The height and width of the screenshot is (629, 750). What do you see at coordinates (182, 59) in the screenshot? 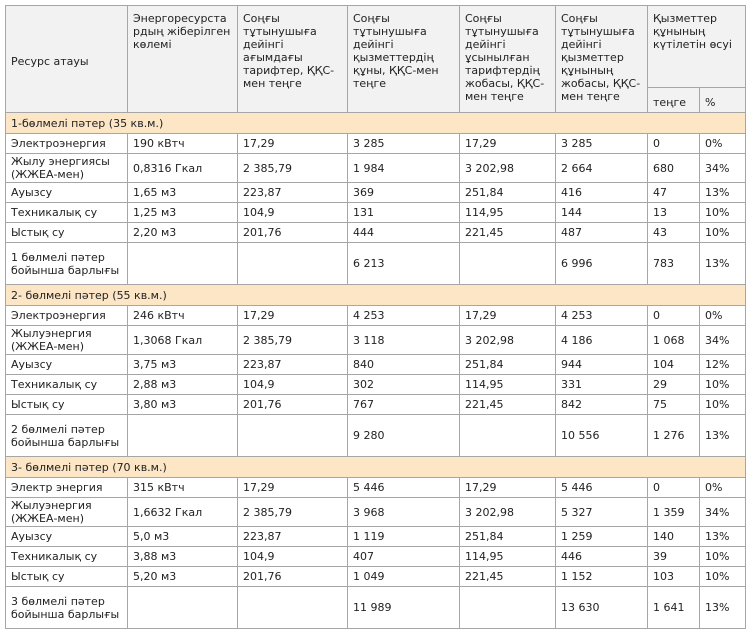
I see `header-cell: Энергоресурстардың жіберілген көлемі` at bounding box center [182, 59].